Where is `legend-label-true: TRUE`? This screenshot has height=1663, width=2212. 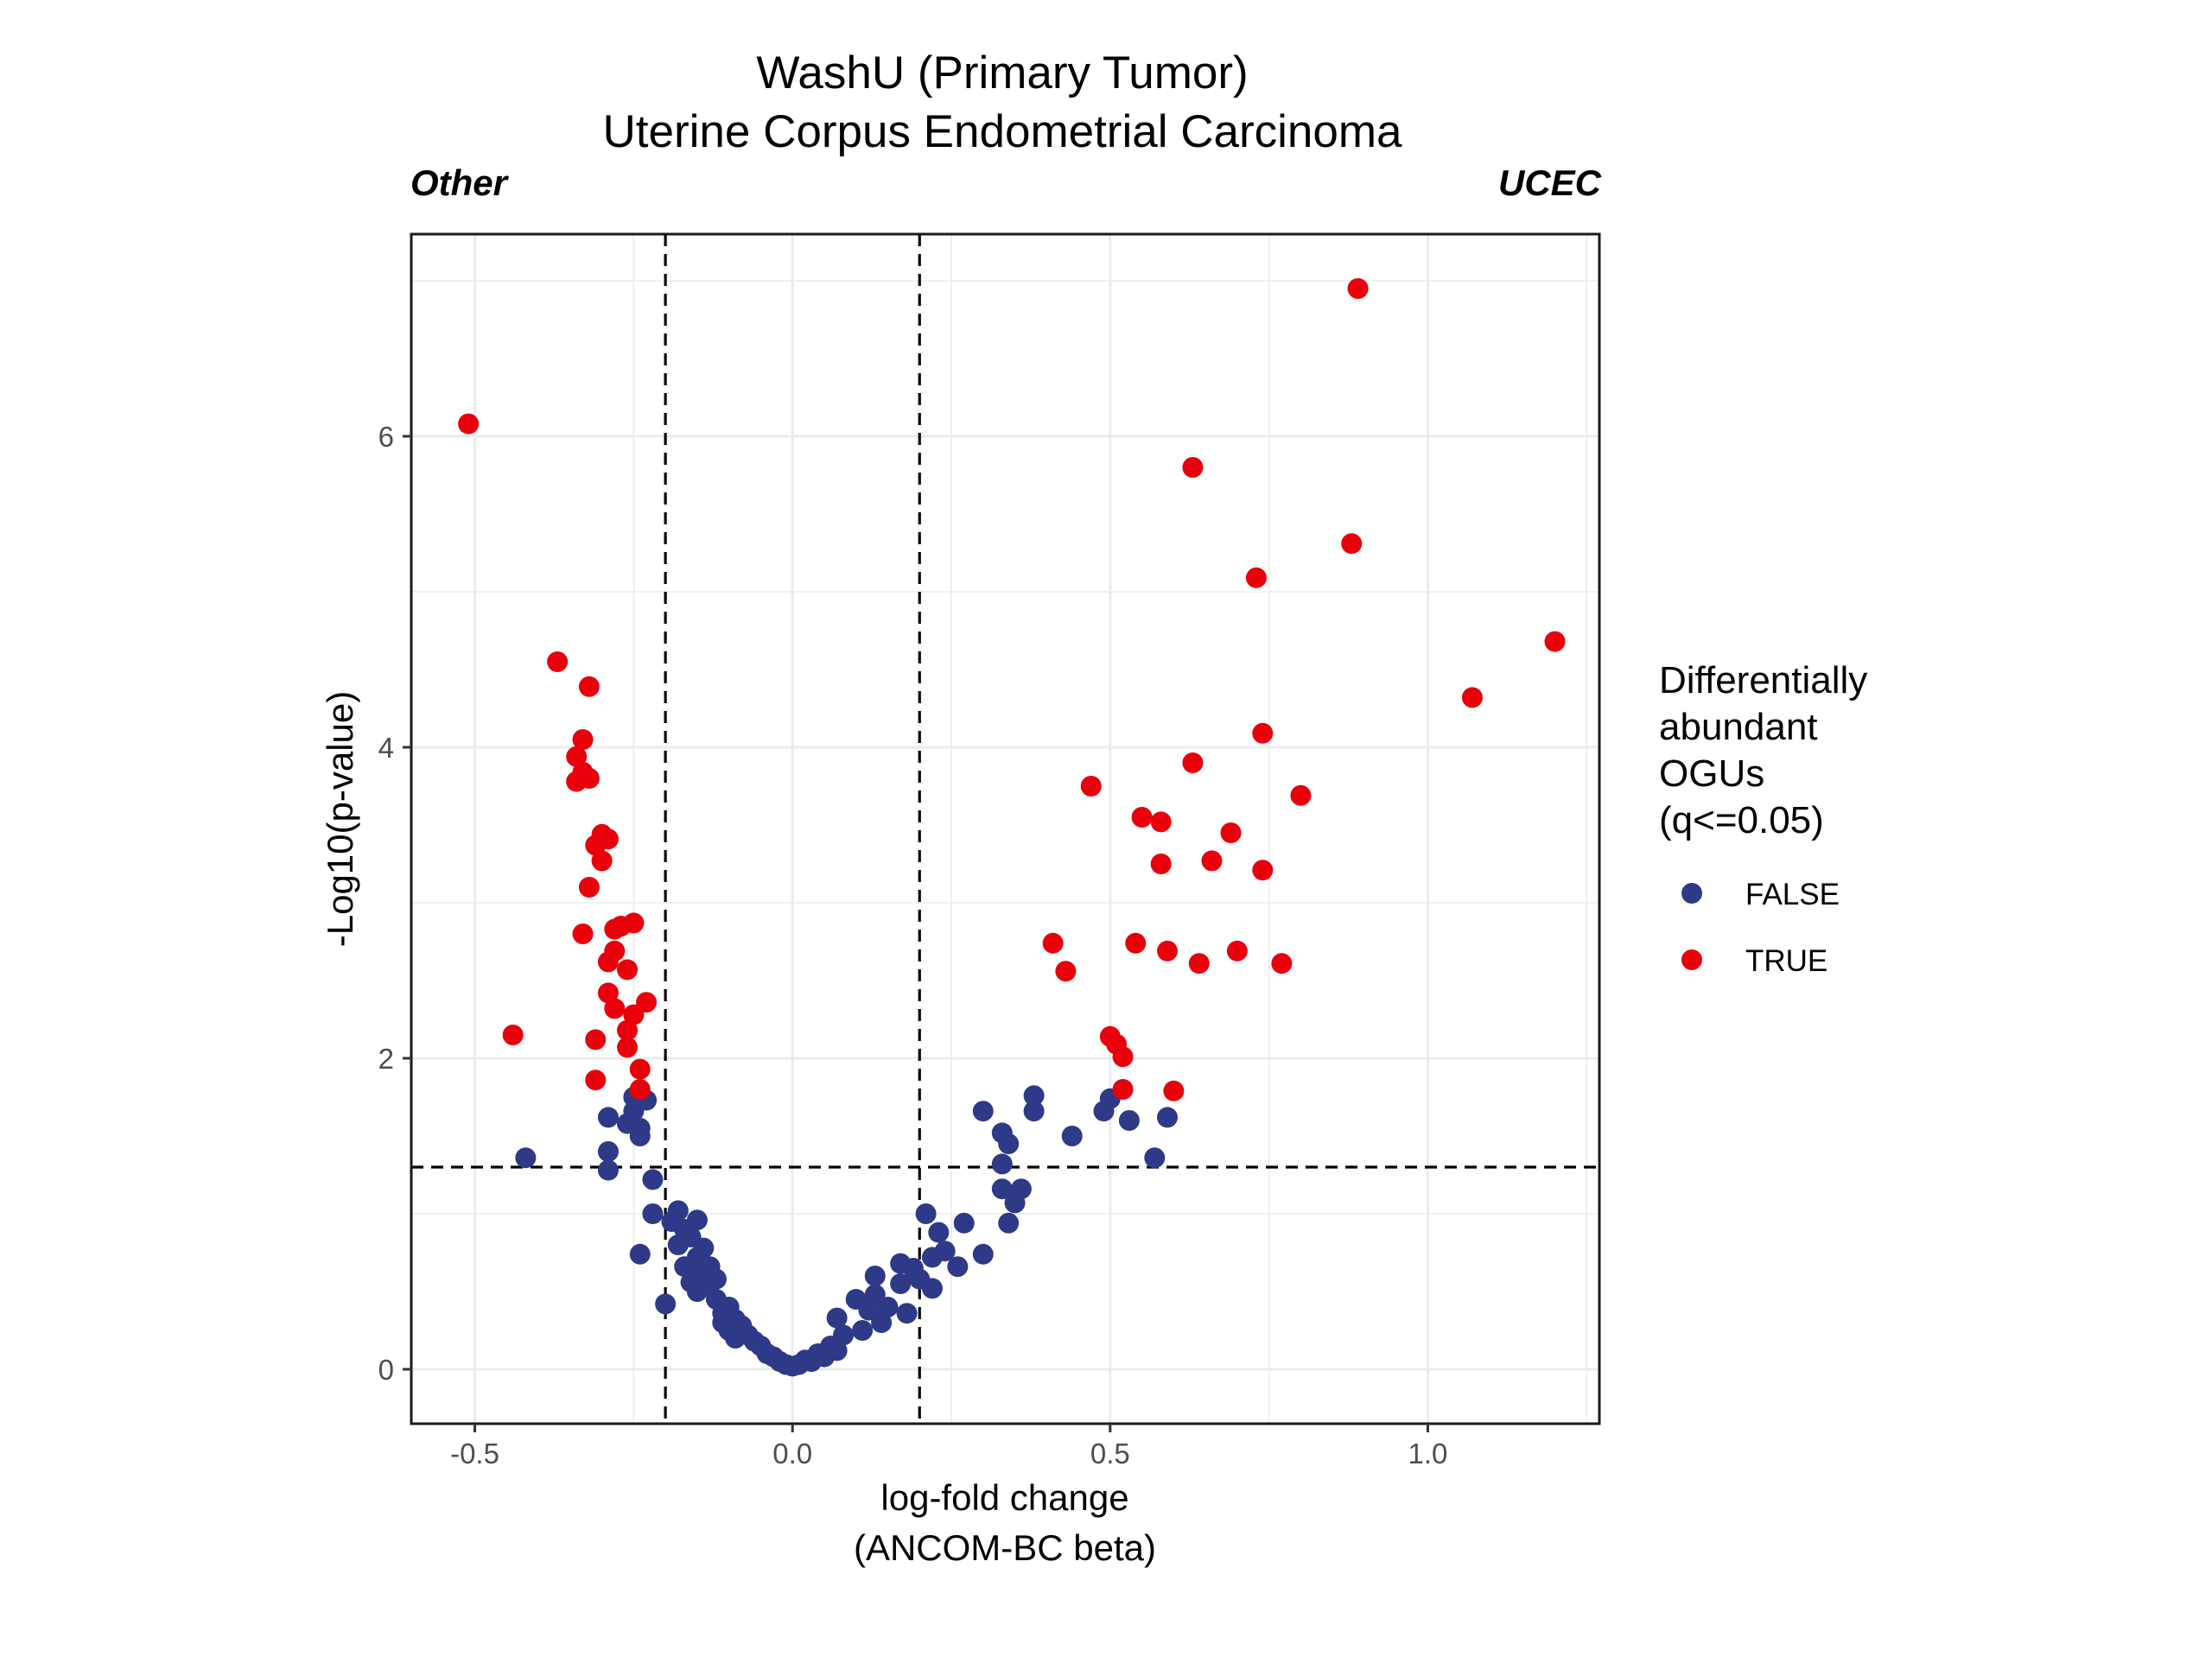 legend-label-true: TRUE is located at coordinates (1786, 961).